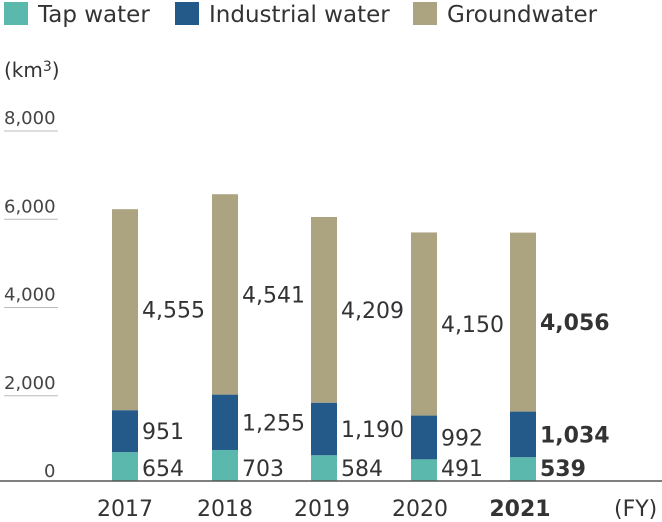 Image resolution: width=662 pixels, height=522 pixels. What do you see at coordinates (163, 432) in the screenshot?
I see `data-label: 951` at bounding box center [163, 432].